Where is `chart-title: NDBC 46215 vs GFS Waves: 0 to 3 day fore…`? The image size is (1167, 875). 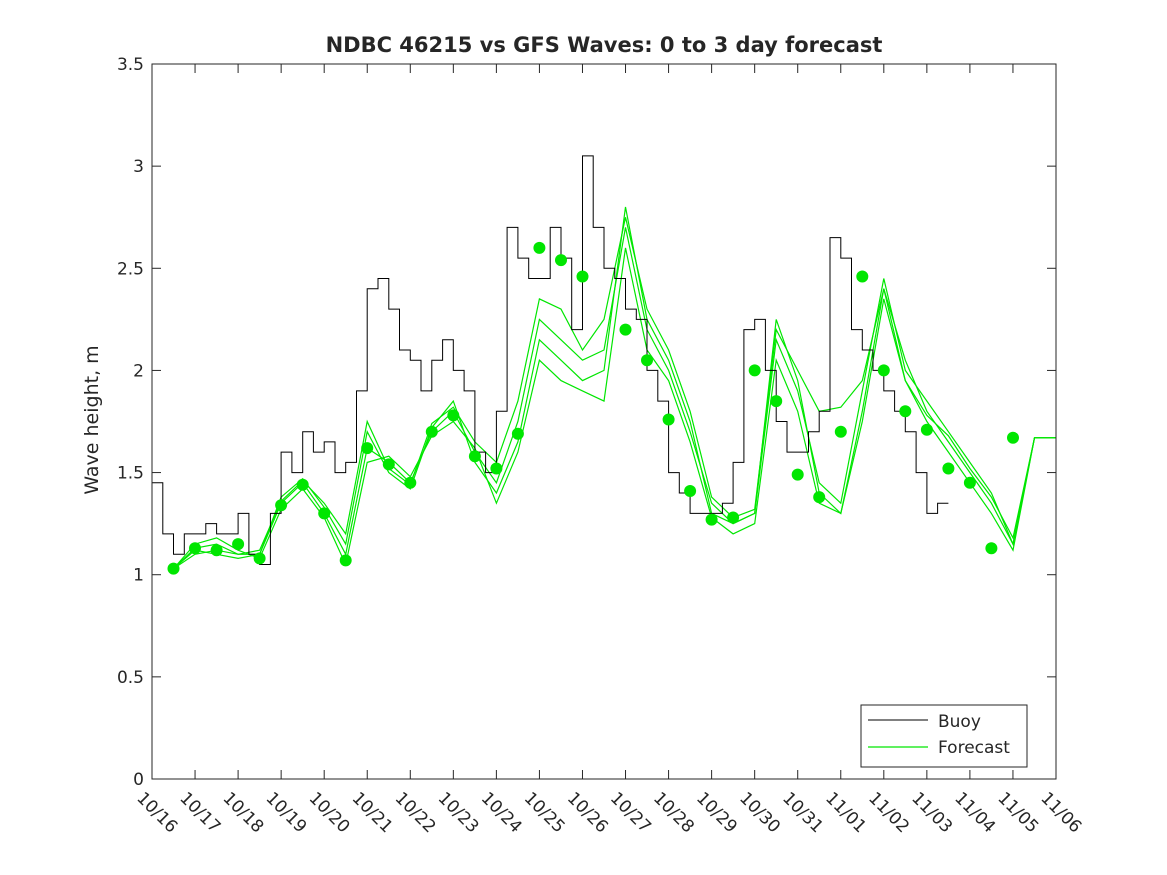 chart-title: NDBC 46215 vs GFS Waves: 0 to 3 day fore… is located at coordinates (604, 45).